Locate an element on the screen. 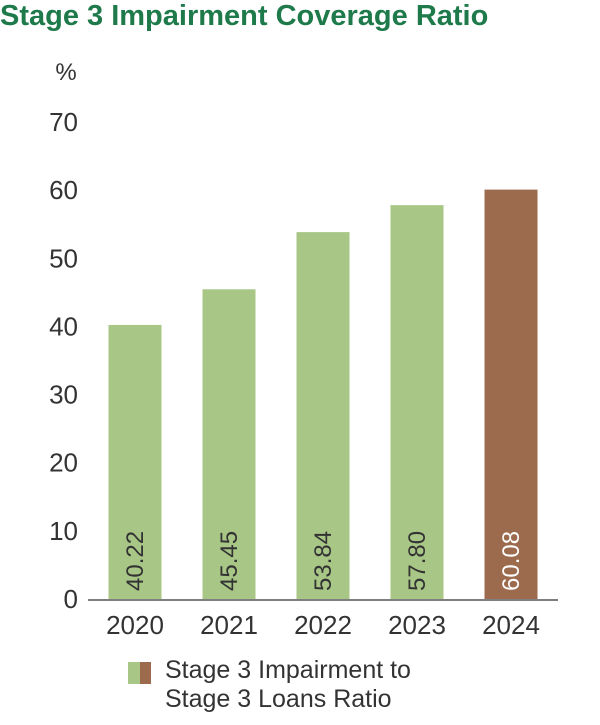 This screenshot has height=725, width=600. value-label-2024: 60.08 is located at coordinates (511, 561).